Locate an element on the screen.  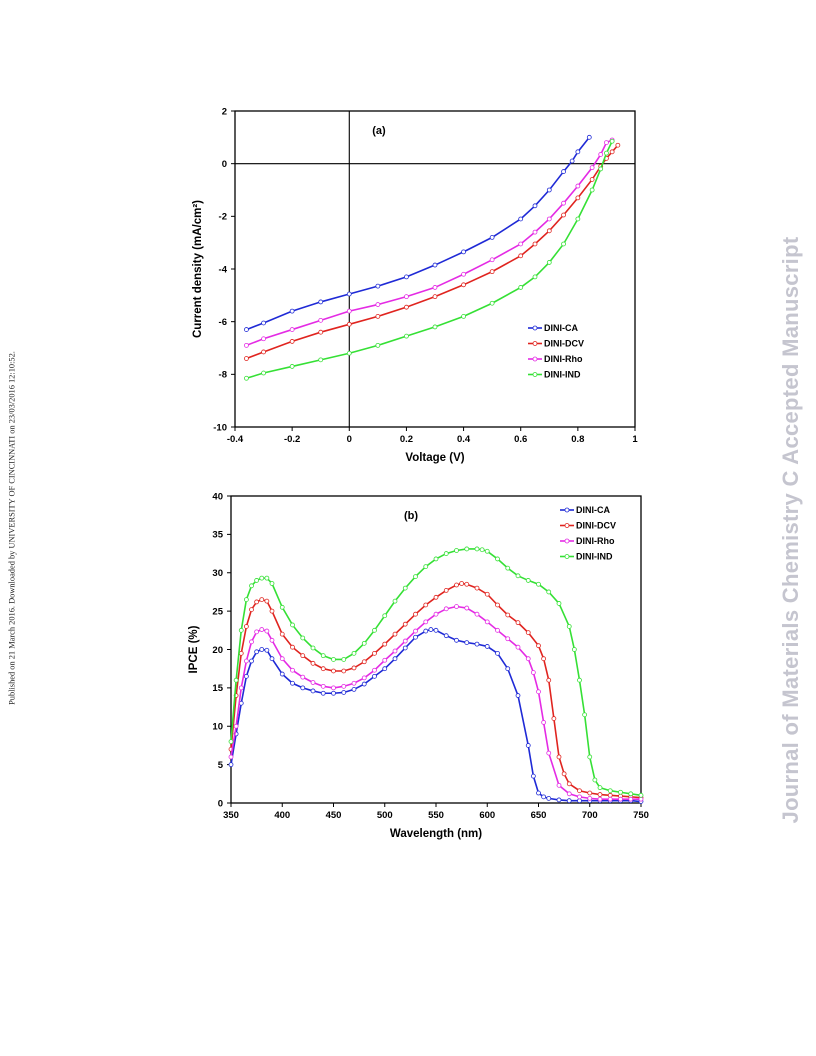
x-tick-label: 0.2 is located at coordinates (406, 439).